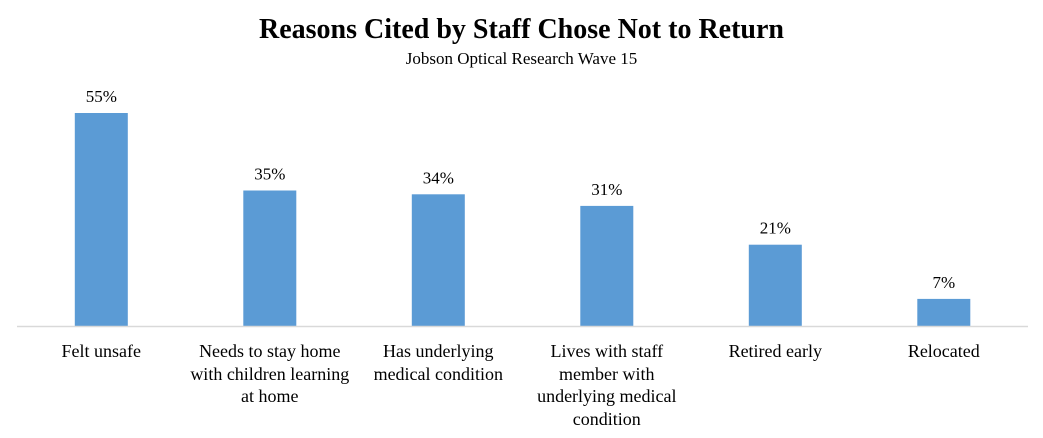 This screenshot has width=1043, height=438. Describe the element at coordinates (775, 351) in the screenshot. I see `category-label-5: Retired early` at that location.